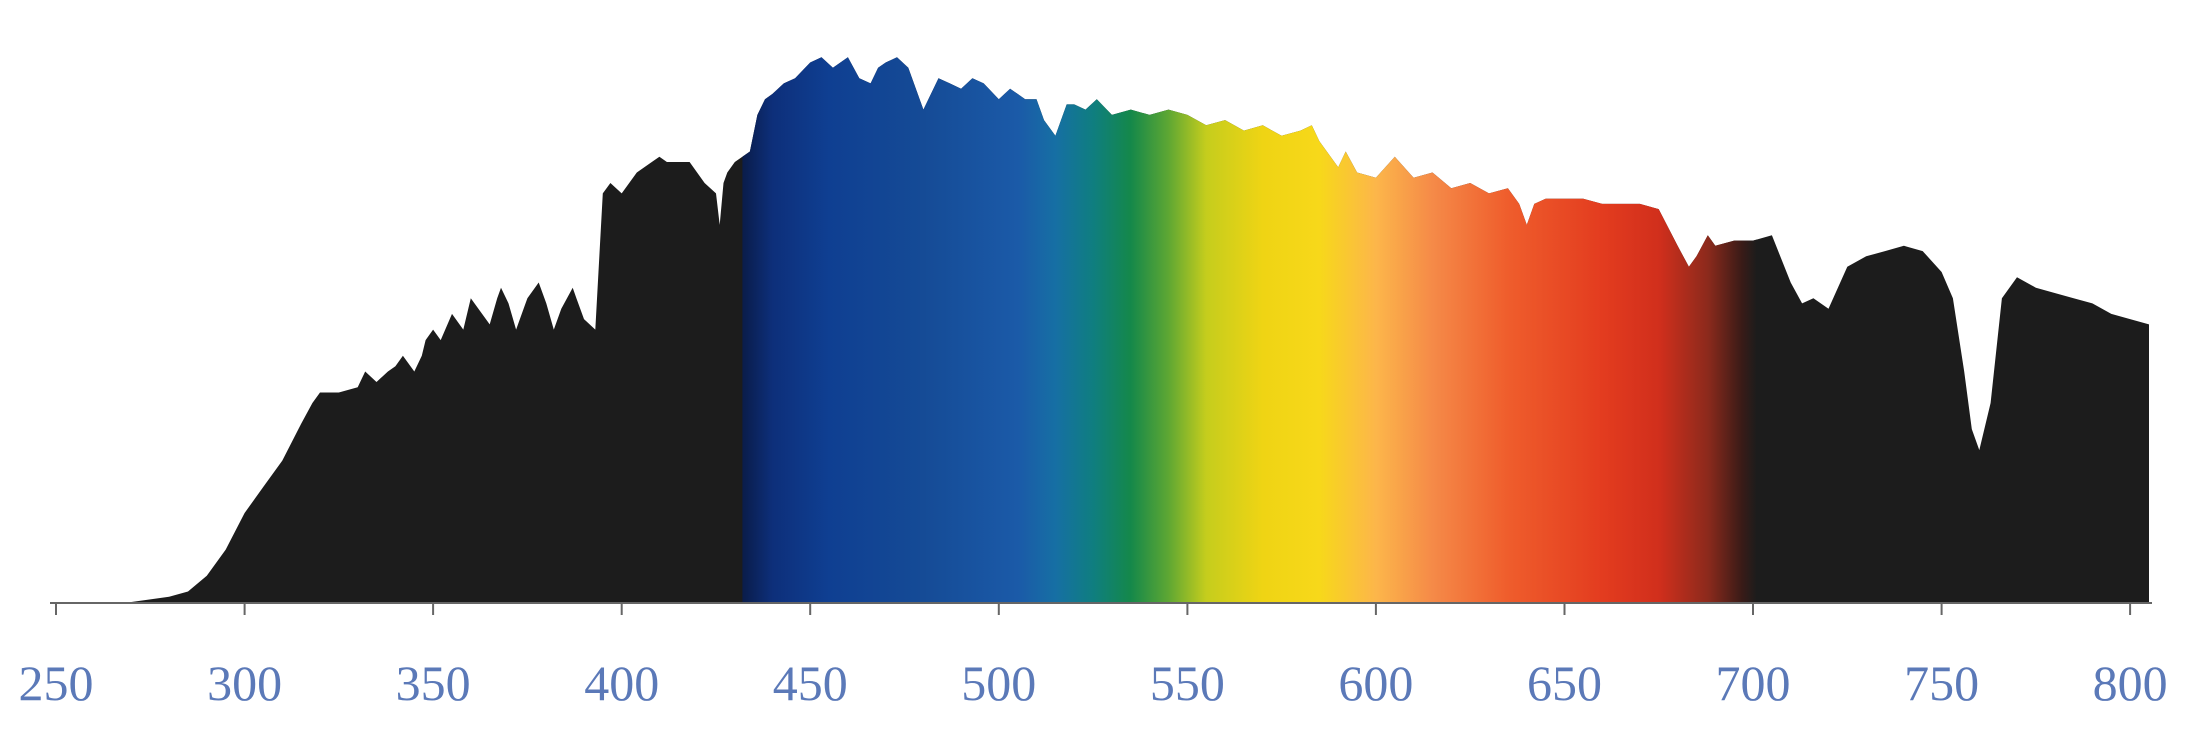  I want to click on x-axis-ticks: 250 300 350 400 450 500 550 600 650 700 750 800, so click(1093, 657).